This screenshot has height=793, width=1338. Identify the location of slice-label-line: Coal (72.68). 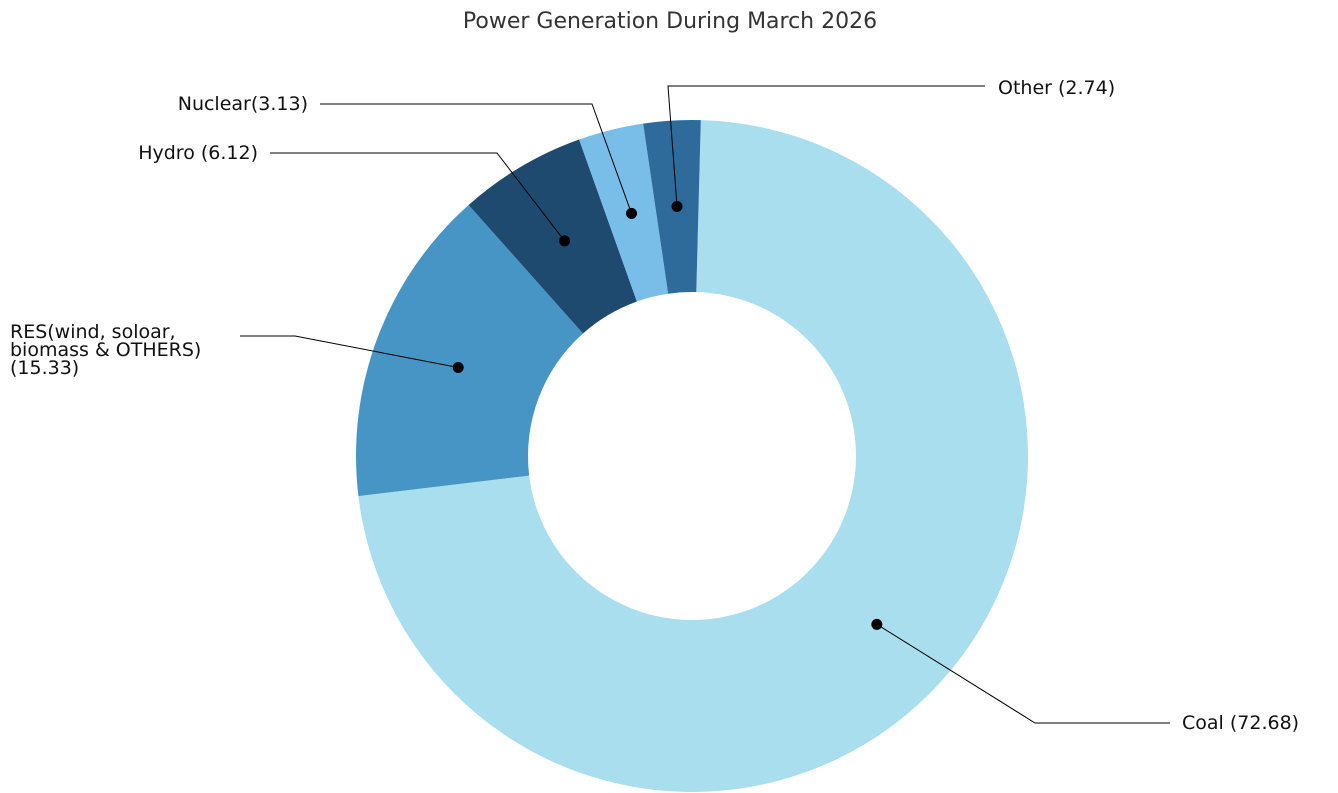
(1240, 723).